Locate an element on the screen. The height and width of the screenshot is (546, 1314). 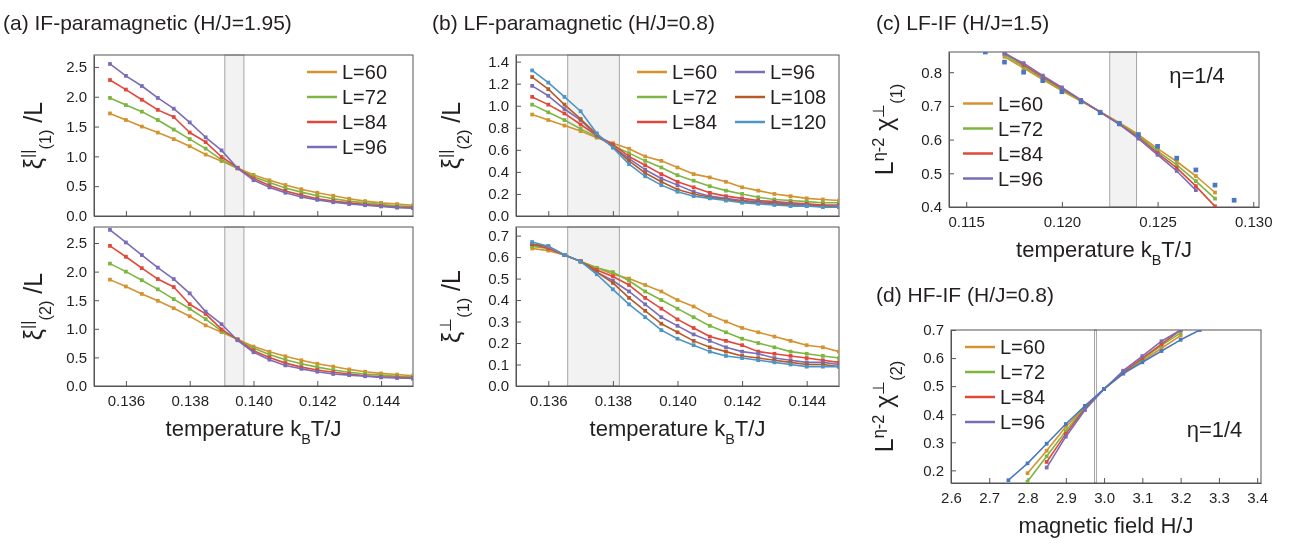
chart-title: (c) LF-IF (H/J=1.5) is located at coordinates (963, 22).